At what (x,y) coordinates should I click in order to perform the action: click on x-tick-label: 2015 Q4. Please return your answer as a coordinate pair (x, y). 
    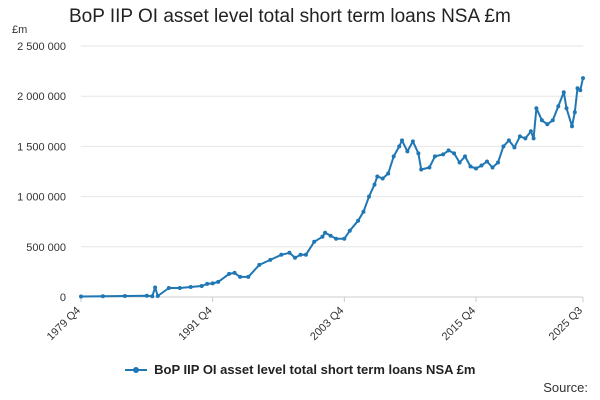
    Looking at the image, I should click on (459, 324).